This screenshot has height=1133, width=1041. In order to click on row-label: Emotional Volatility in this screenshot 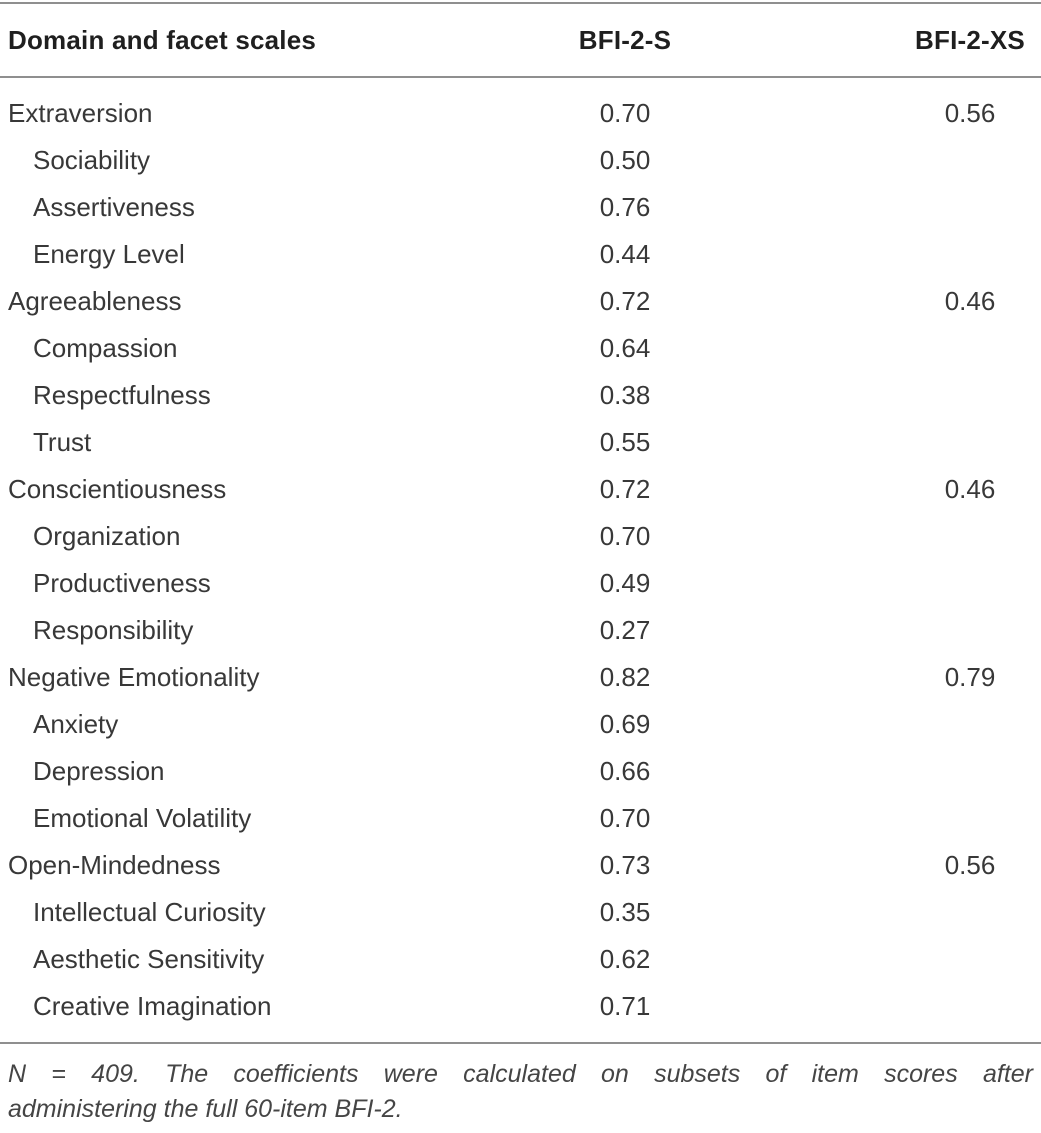, I will do `click(142, 818)`.